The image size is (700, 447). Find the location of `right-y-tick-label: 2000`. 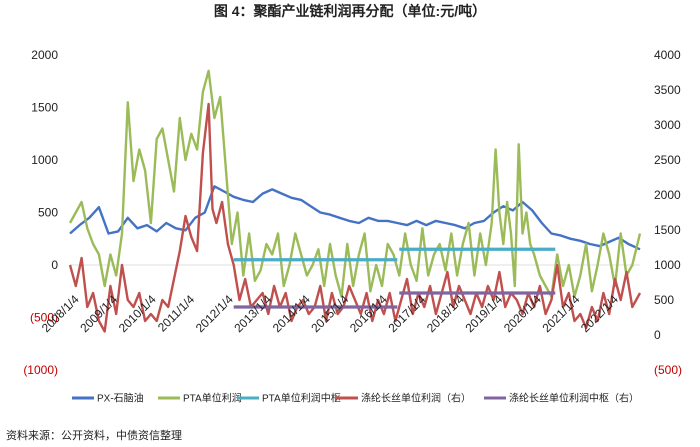

right-y-tick-label: 2000 is located at coordinates (667, 195).